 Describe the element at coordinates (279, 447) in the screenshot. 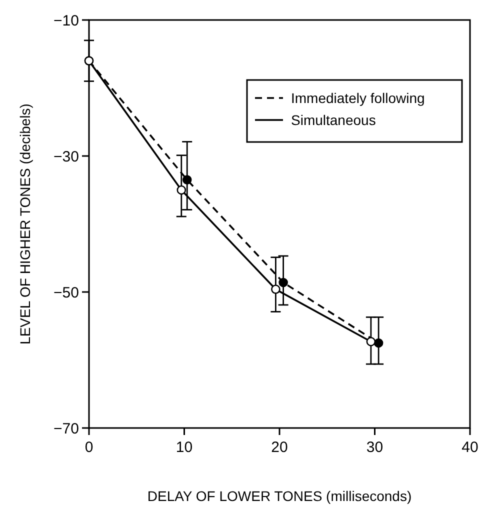

I see `x-tick-label: 20` at that location.